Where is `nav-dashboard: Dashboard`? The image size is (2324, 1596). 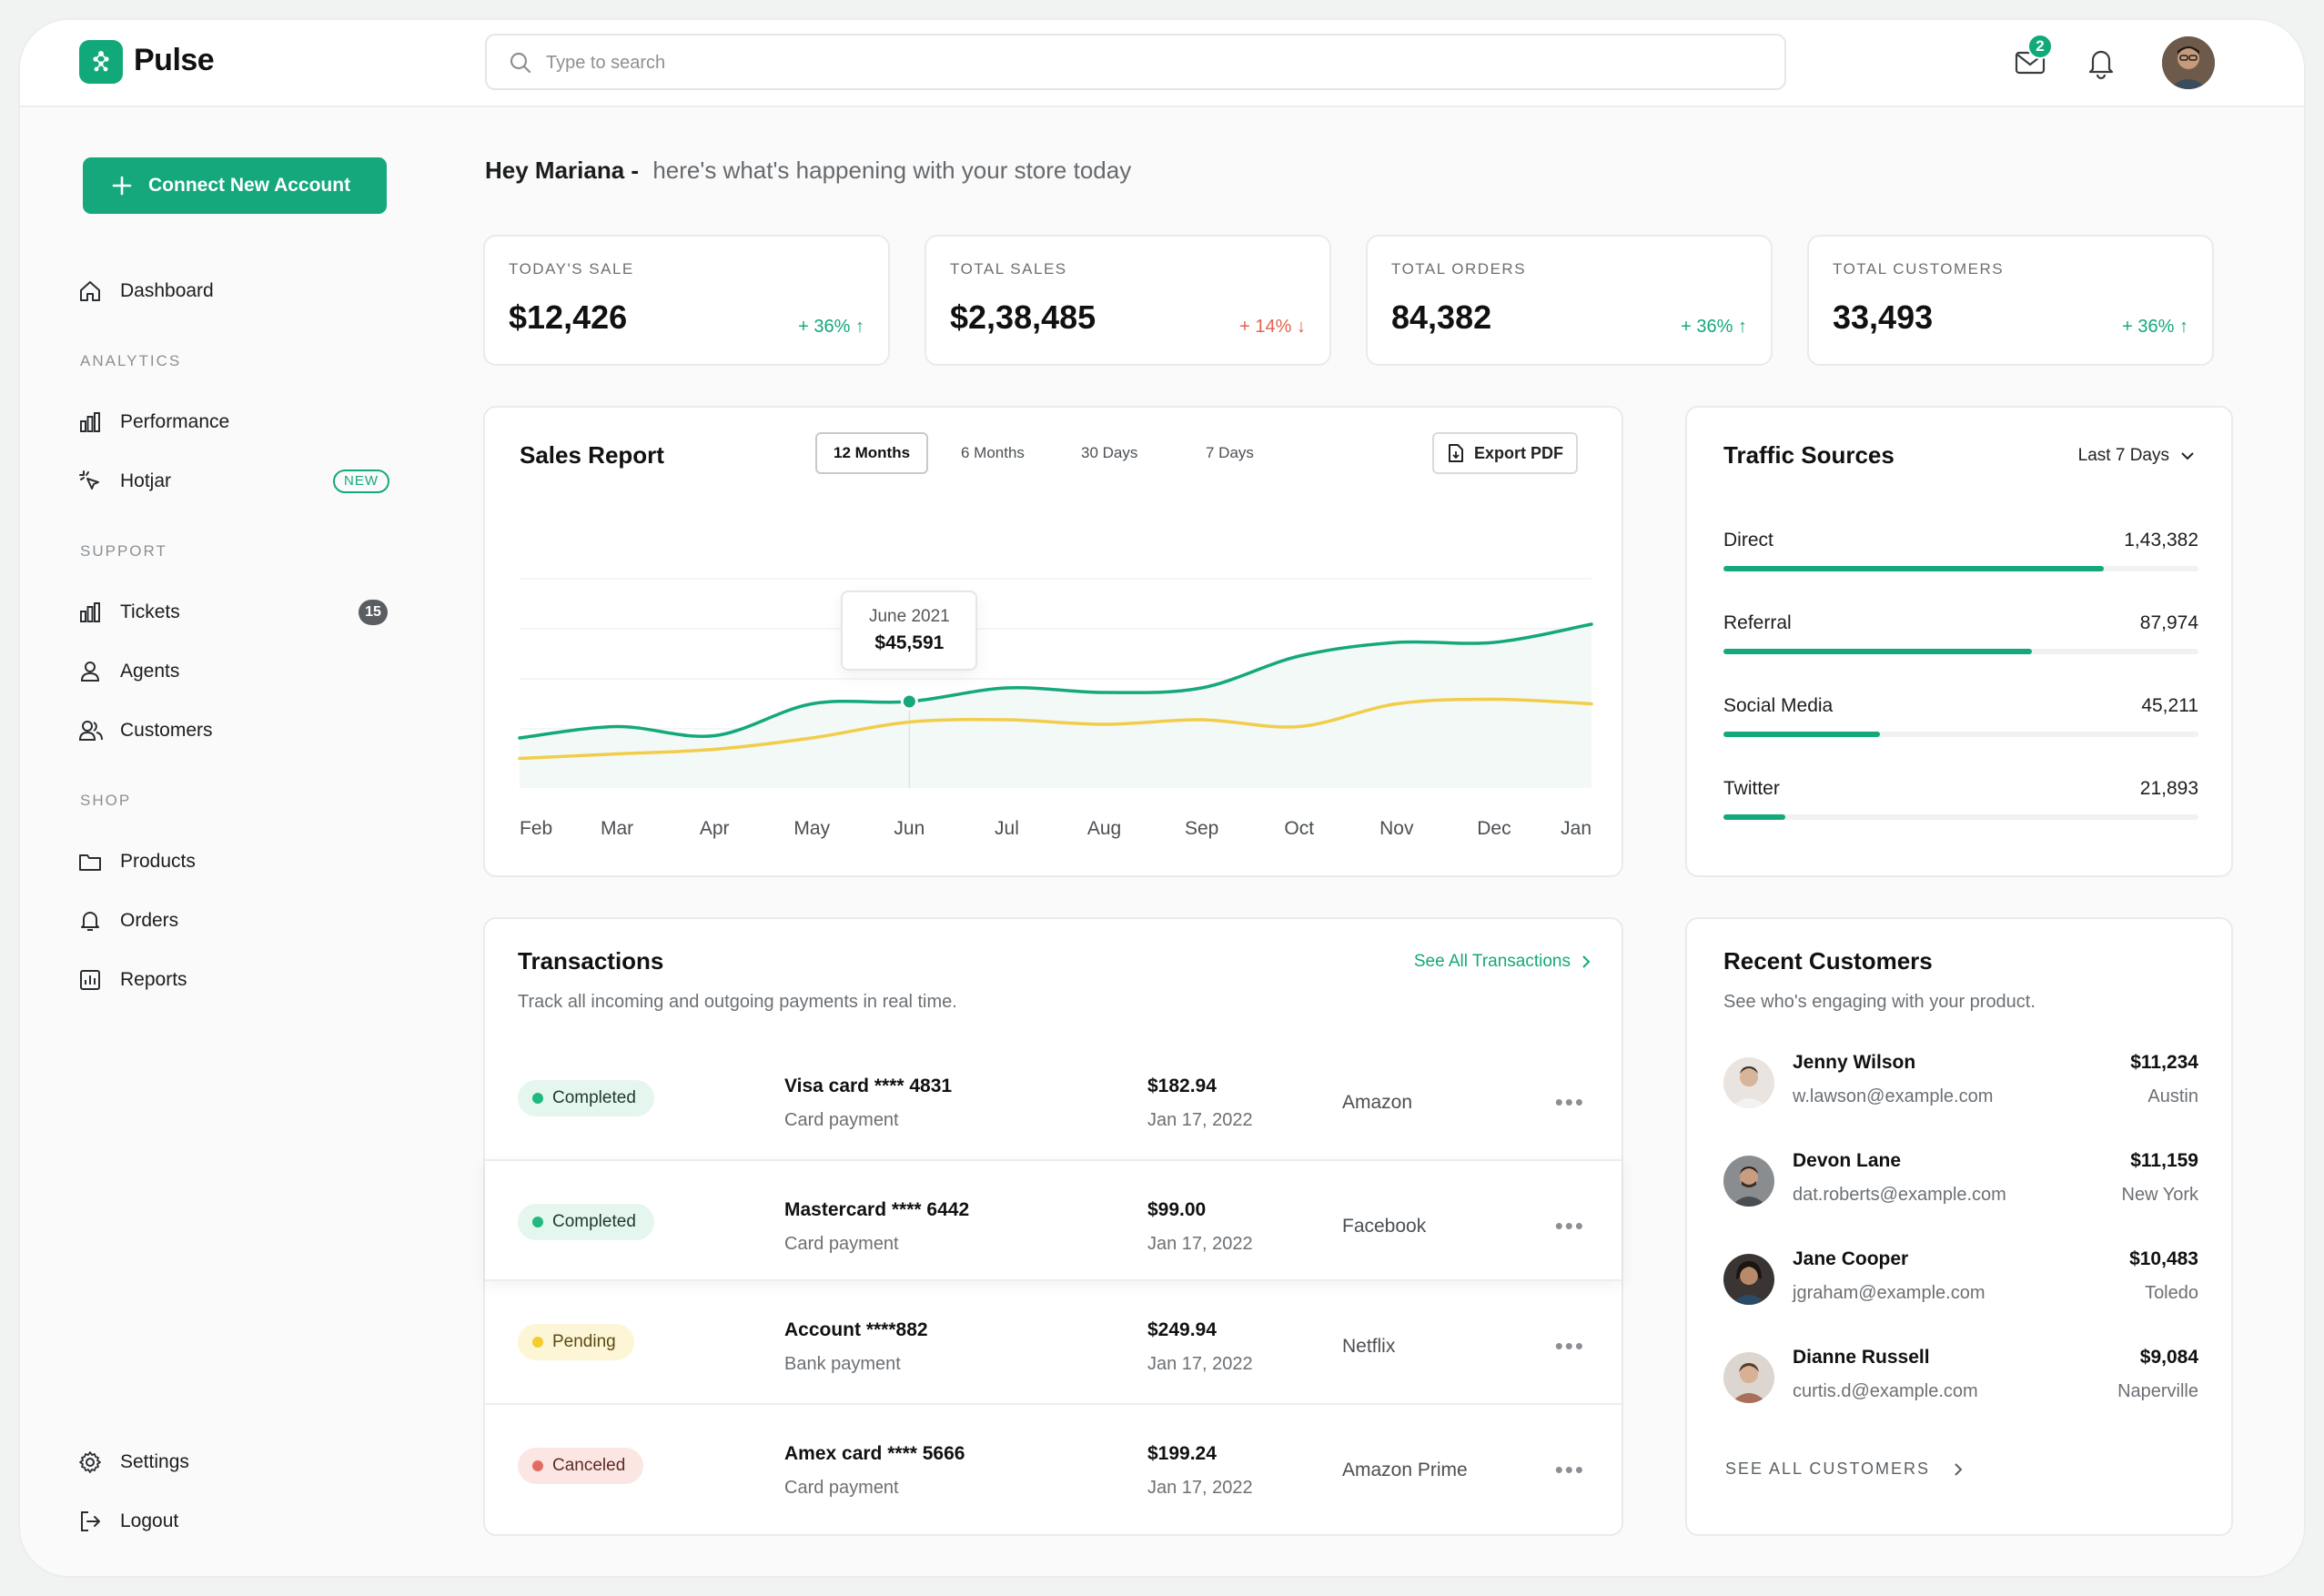 nav-dashboard: Dashboard is located at coordinates (237, 291).